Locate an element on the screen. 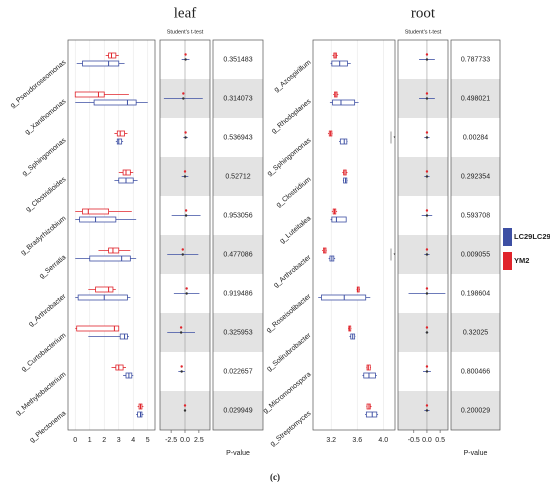  category-label: g_Roseisolibacter is located at coordinates (289, 314).